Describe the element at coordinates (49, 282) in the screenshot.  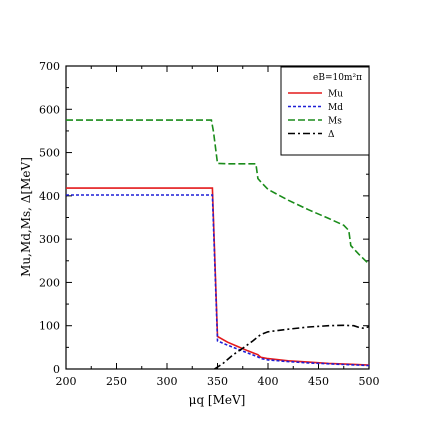
I see `y-tick-label: 200` at that location.